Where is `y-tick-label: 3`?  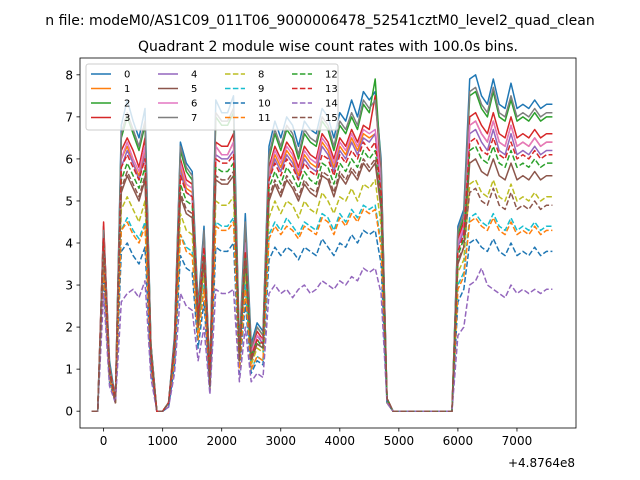
y-tick-label: 3 is located at coordinates (69, 286).